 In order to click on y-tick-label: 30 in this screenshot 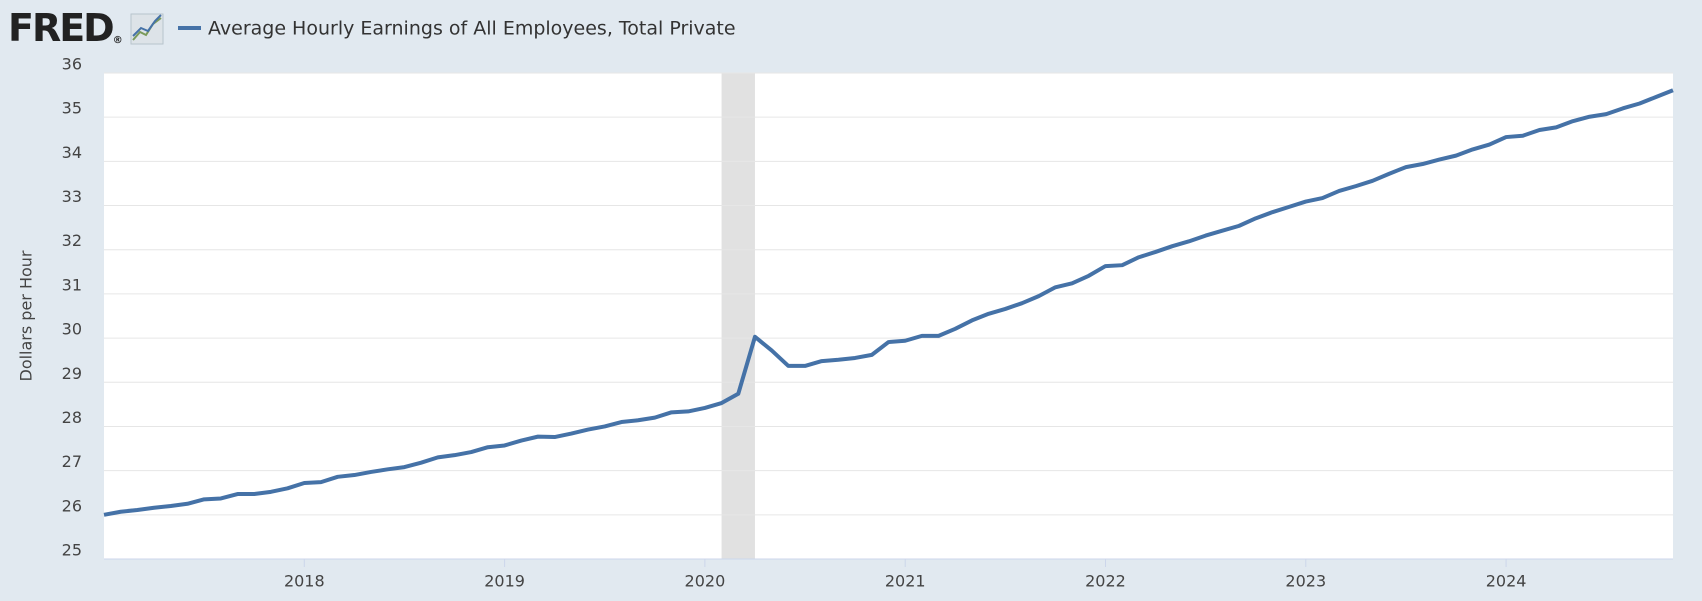, I will do `click(72, 329)`.